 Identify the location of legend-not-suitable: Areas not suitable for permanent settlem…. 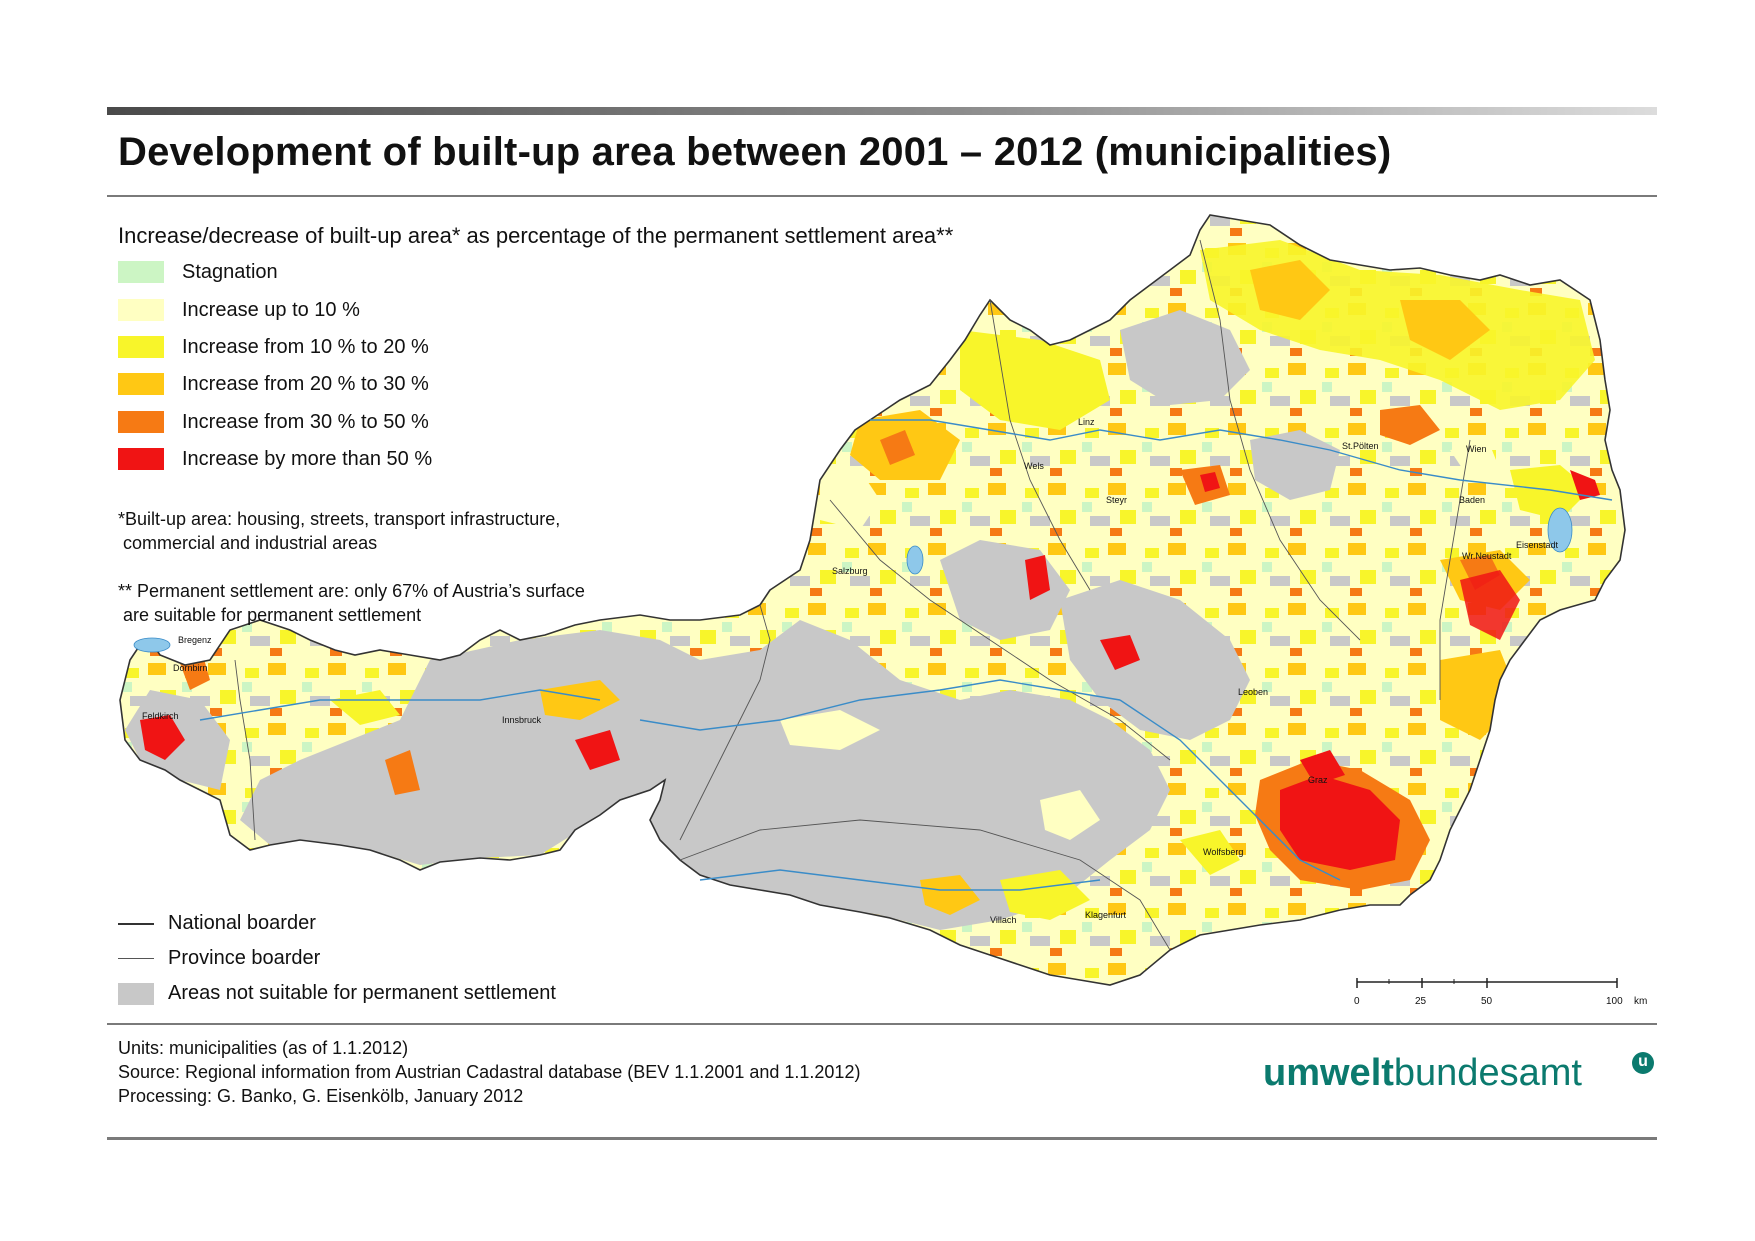
(337, 993).